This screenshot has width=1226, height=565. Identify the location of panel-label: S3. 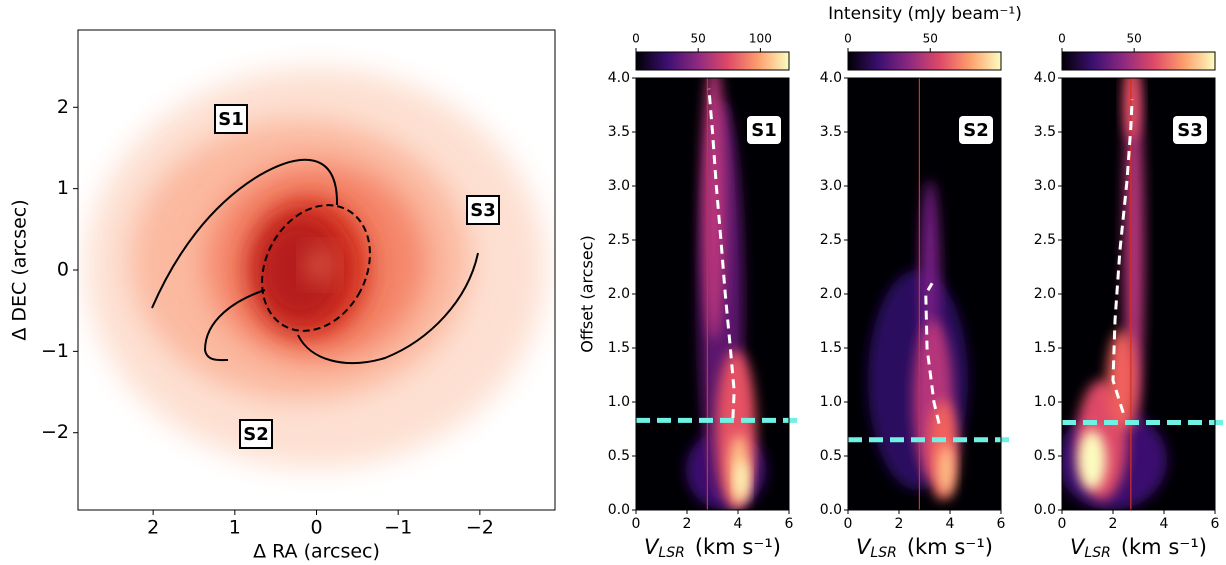
(1190, 130).